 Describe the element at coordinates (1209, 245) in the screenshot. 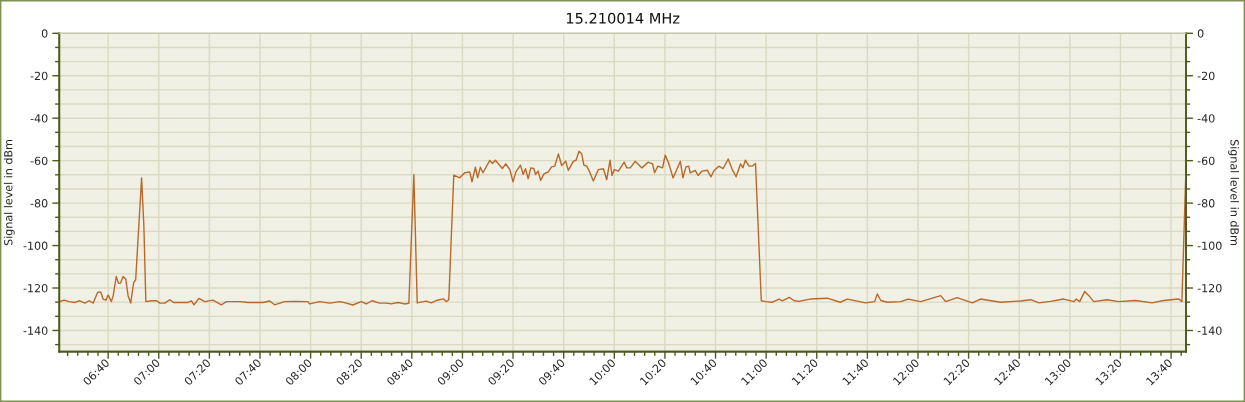

I see `y2-tick-label: -100` at that location.